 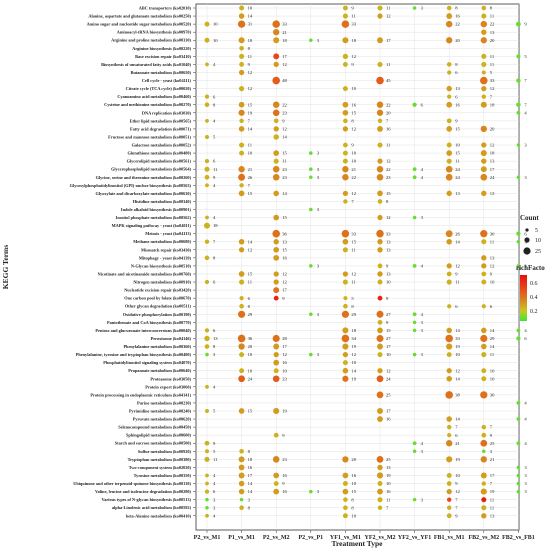 I want to click on term-label: Purine metabolism (ko00230), so click(x=164, y=402).